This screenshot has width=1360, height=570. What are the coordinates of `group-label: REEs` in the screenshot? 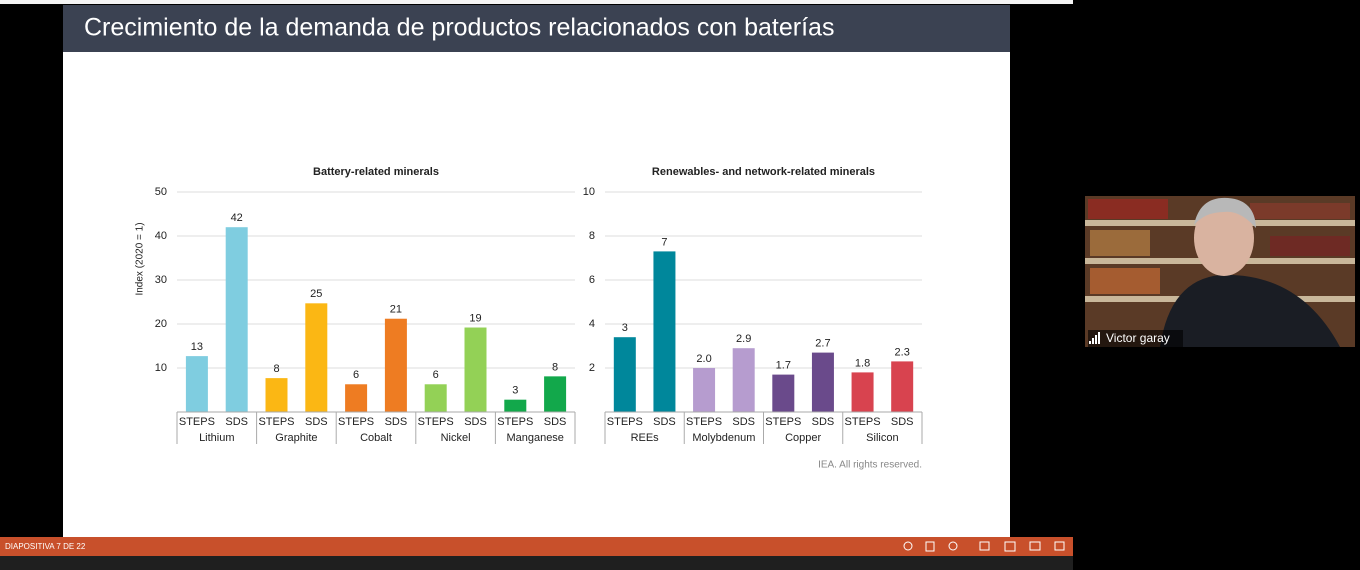 It's located at (645, 438).